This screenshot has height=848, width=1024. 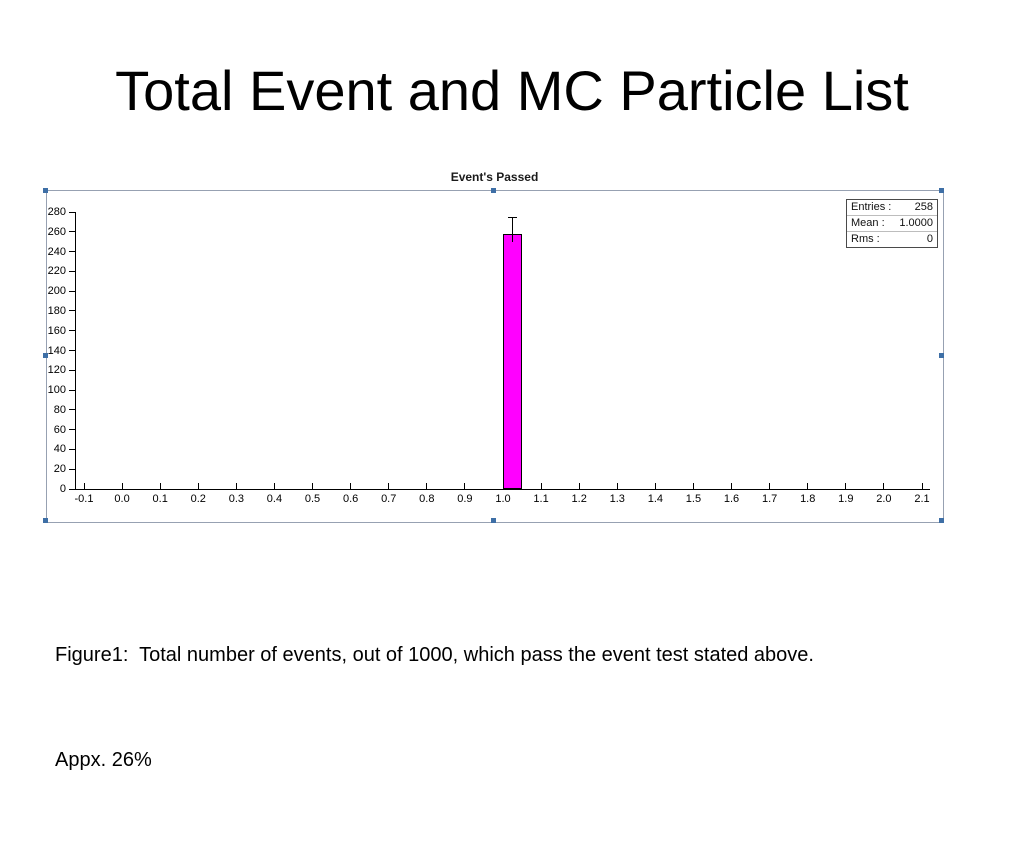 I want to click on x-axis-tick-label: 0.8, so click(x=427, y=499).